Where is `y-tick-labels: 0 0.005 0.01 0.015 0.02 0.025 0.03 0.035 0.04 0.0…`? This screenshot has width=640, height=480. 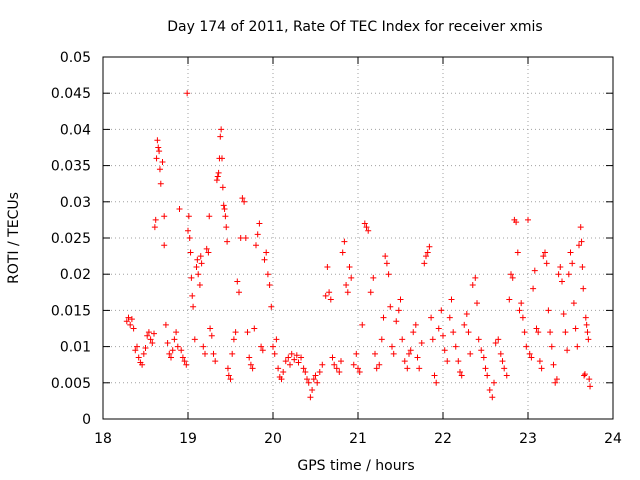
y-tick-labels: 0 0.005 0.01 0.015 0.02 0.025 0.03 0.035 0.04 0.0… is located at coordinates (71, 239).